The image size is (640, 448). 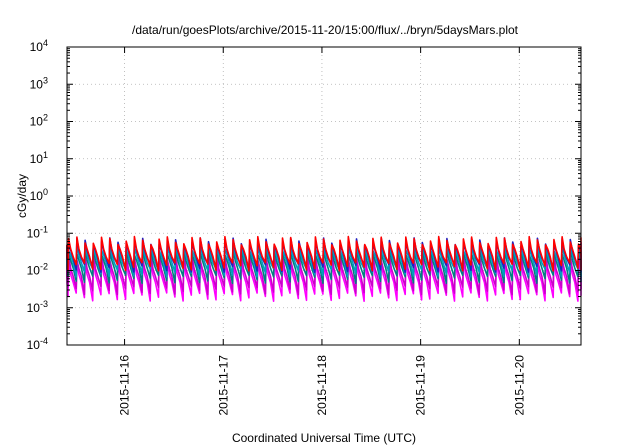 I want to click on x-tick-label: 2015-11-18, so click(x=322, y=385).